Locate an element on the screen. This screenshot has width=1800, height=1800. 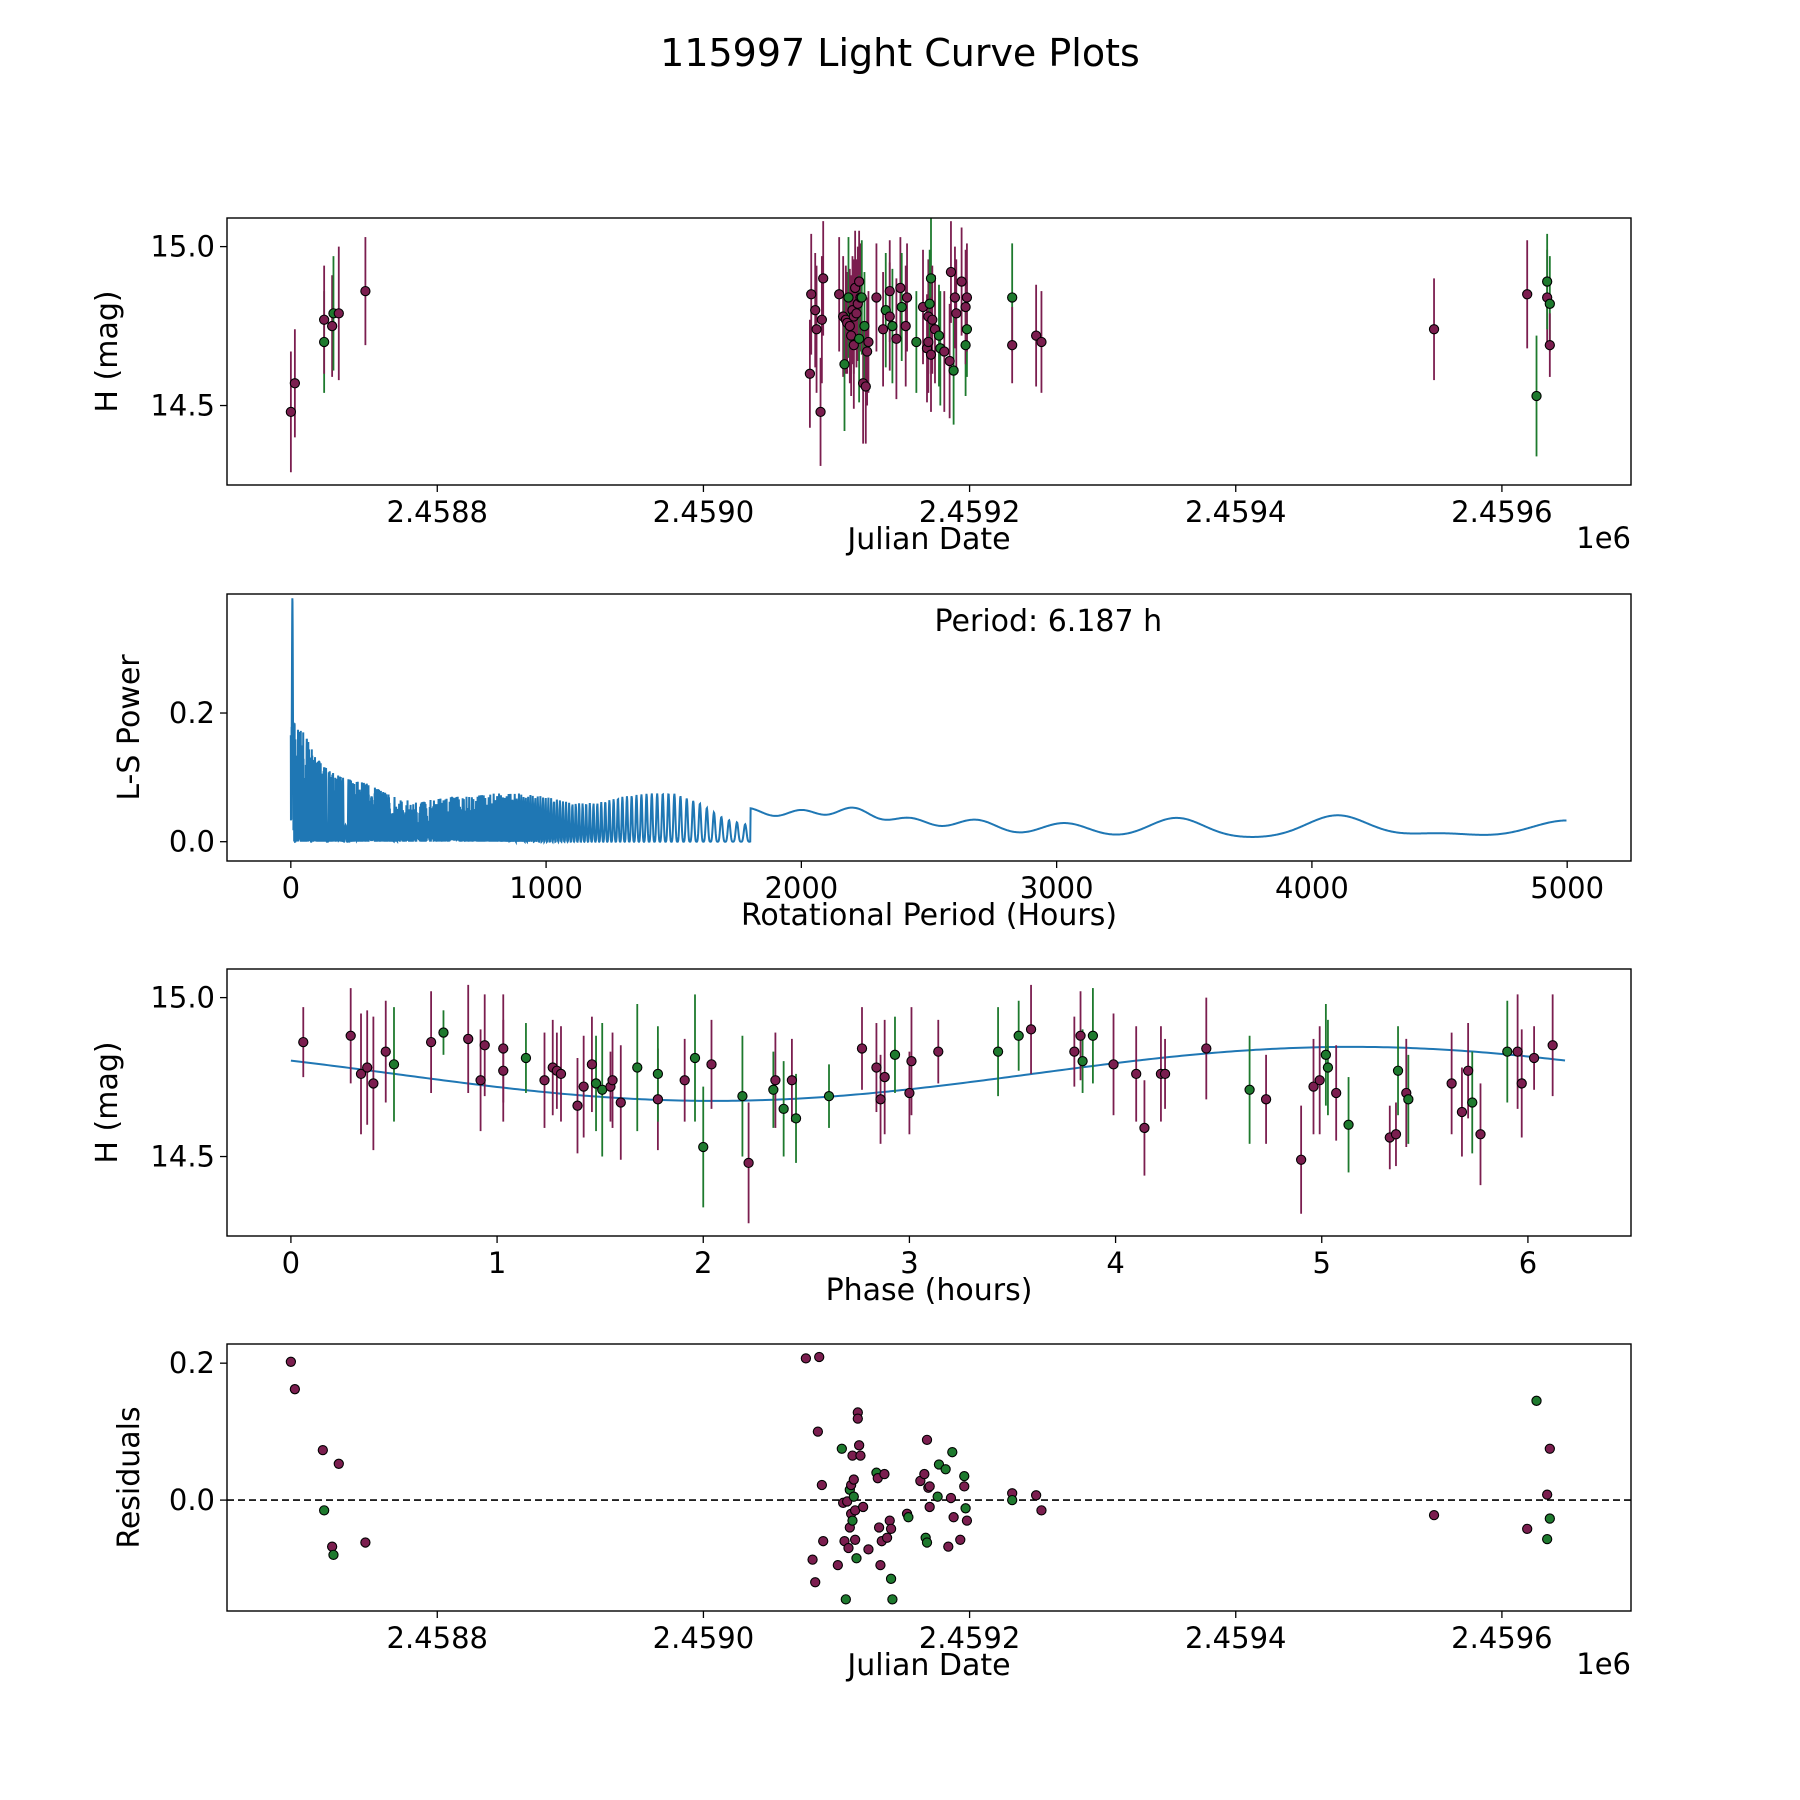
phase_fold-x-tick-label: 5 is located at coordinates (1322, 1263).